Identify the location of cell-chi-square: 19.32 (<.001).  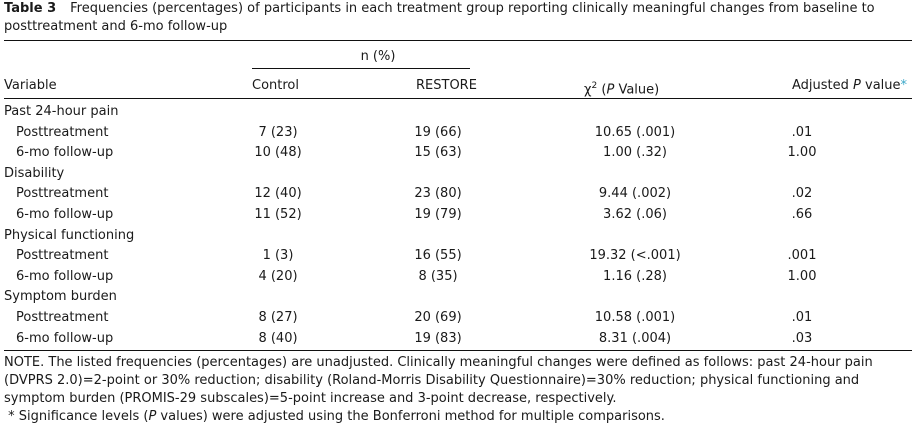
(635, 255).